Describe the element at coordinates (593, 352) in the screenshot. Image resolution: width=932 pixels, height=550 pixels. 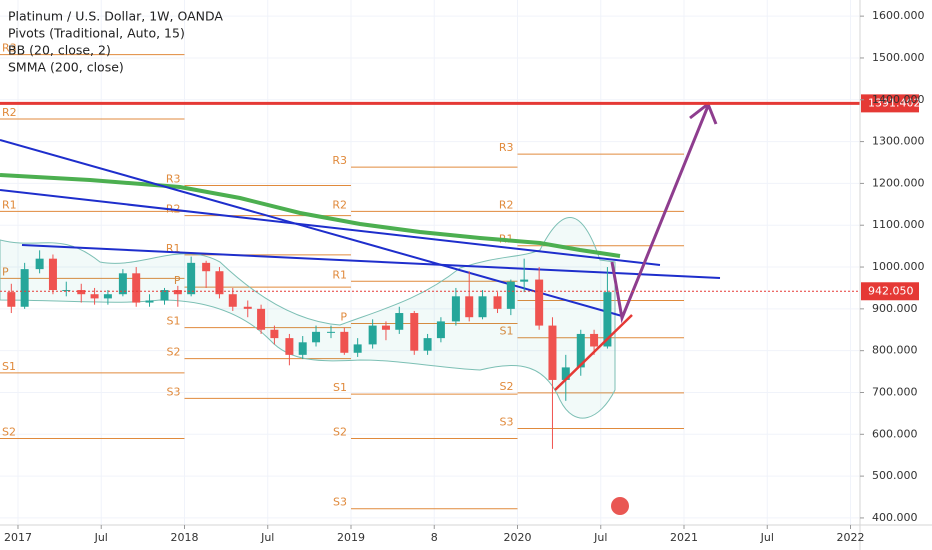
I see `support-line` at that location.